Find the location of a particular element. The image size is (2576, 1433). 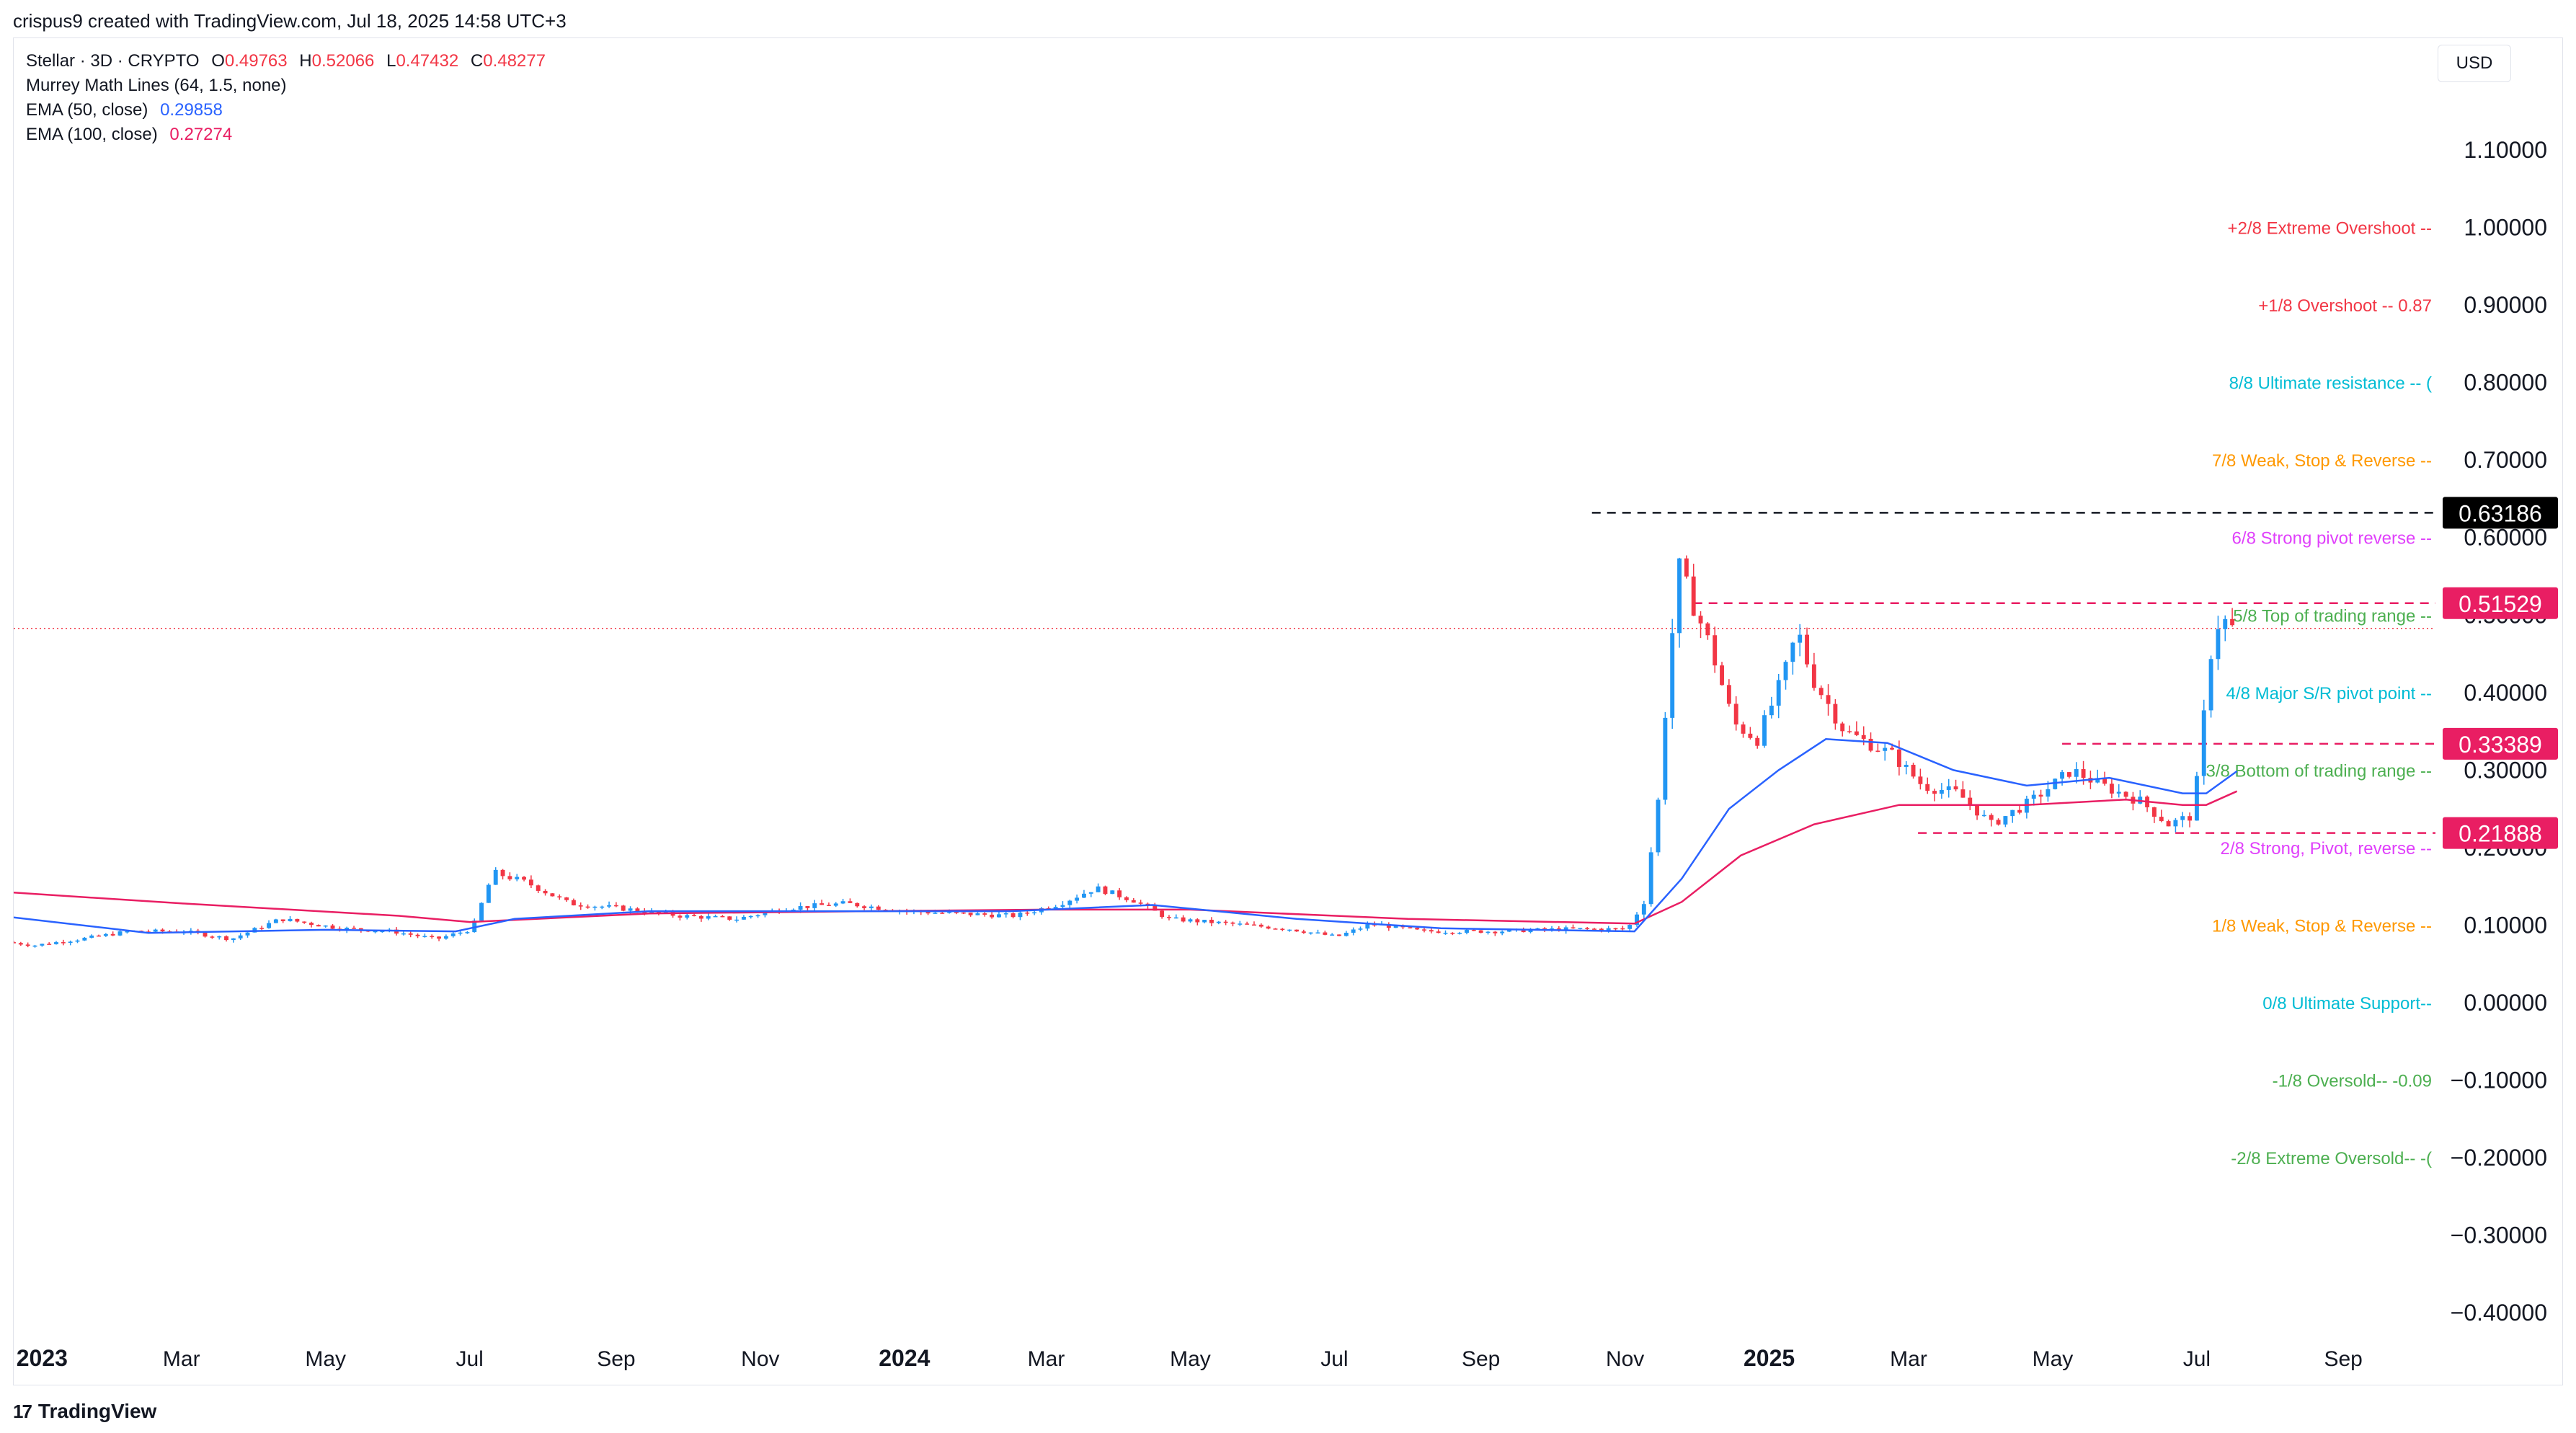

price-label-text: 0.33389 is located at coordinates (2500, 745).